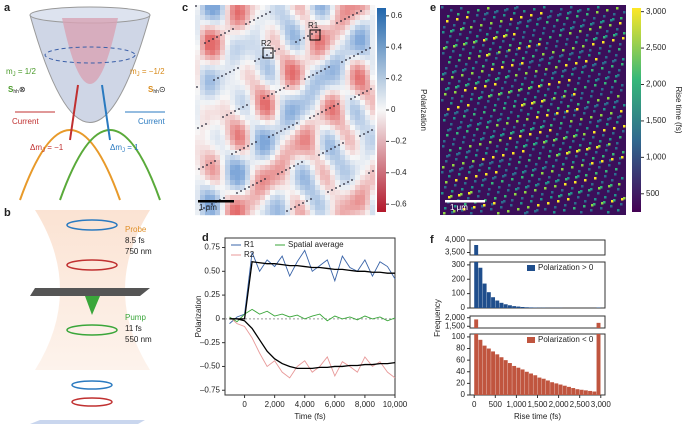 Image resolution: width=685 pixels, height=425 pixels. What do you see at coordinates (397, 46) in the screenshot?
I see `colorbar-tick-label: 0.4` at bounding box center [397, 46].